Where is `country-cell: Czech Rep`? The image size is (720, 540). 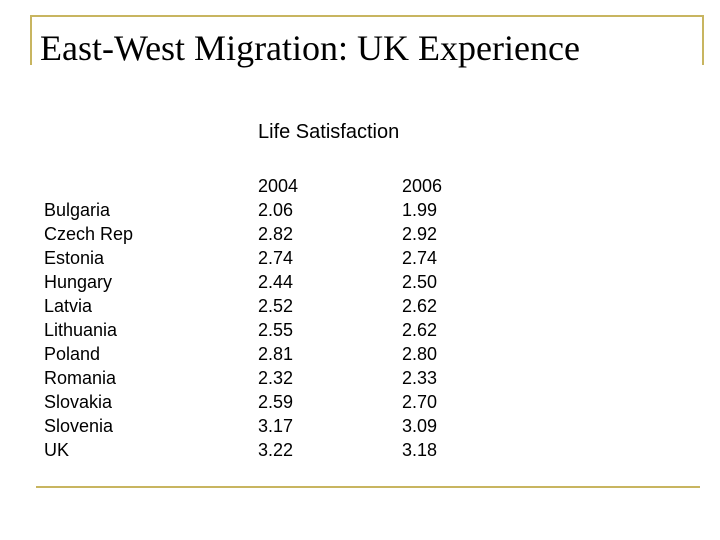
country-cell: Czech Rep is located at coordinates (89, 234).